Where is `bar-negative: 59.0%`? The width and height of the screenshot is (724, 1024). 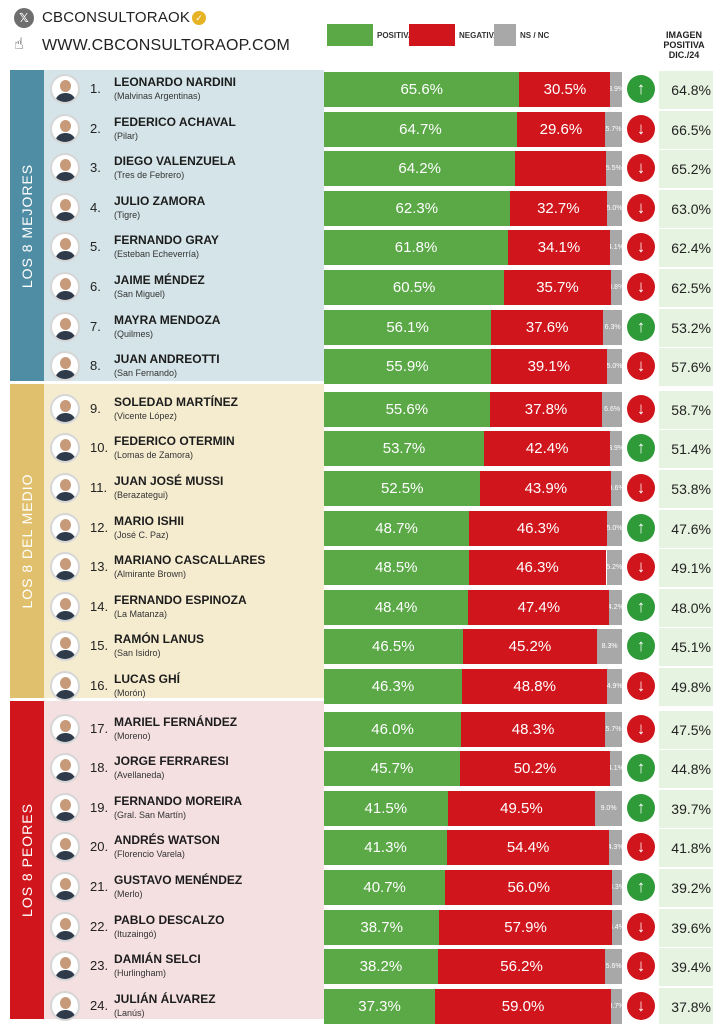
bar-negative: 59.0% is located at coordinates (523, 1006).